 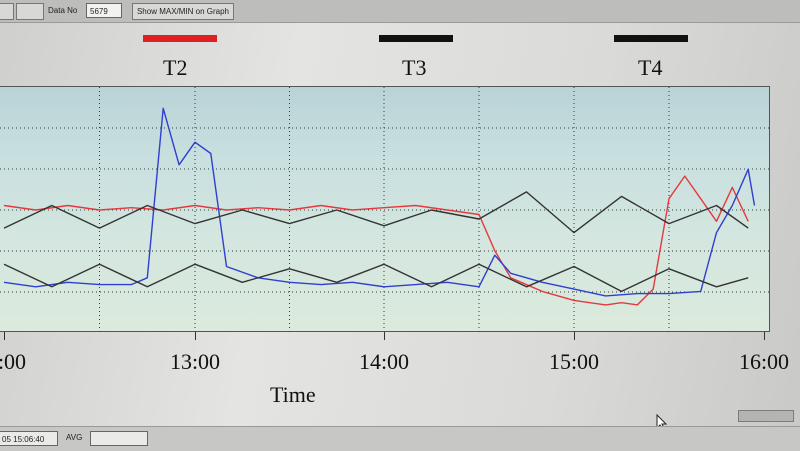 I want to click on status-bar: 05 15:06:40 AVG, so click(x=400, y=438).